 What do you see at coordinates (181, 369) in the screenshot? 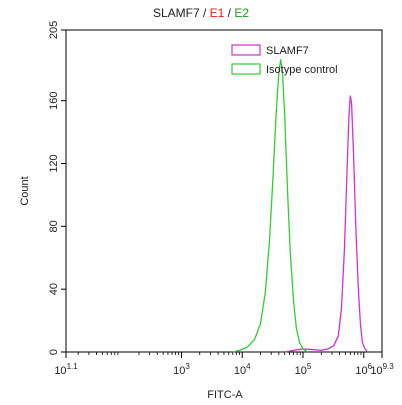
I see `x-tick-label: 10³` at bounding box center [181, 369].